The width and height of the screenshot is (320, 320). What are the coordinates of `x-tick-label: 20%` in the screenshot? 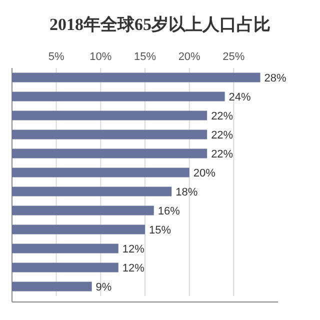 It's located at (189, 57).